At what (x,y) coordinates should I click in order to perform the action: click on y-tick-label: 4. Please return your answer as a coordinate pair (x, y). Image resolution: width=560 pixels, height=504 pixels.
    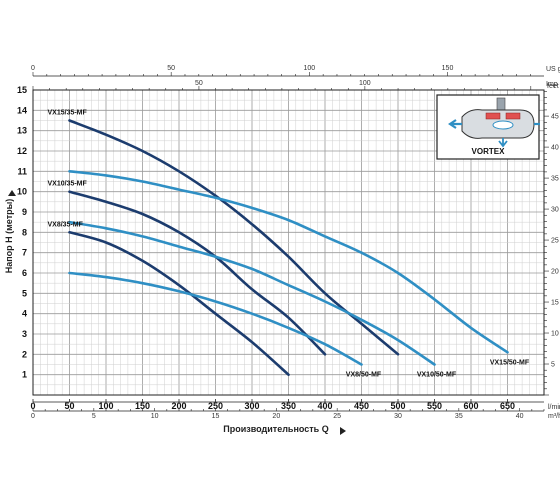
    Looking at the image, I should click on (24, 314).